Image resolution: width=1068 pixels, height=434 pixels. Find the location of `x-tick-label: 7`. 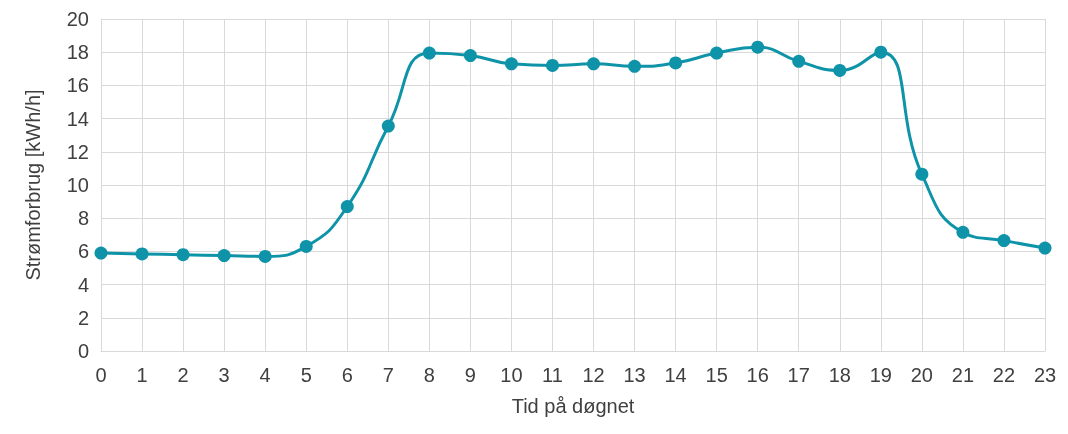

x-tick-label: 7 is located at coordinates (388, 375).